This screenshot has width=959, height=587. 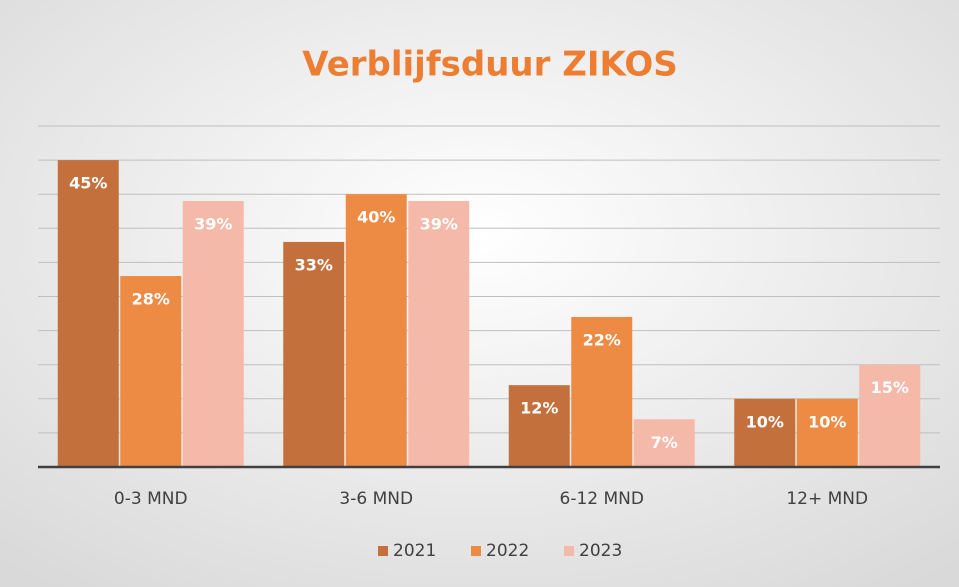 I want to click on data-label: 22%, so click(x=602, y=339).